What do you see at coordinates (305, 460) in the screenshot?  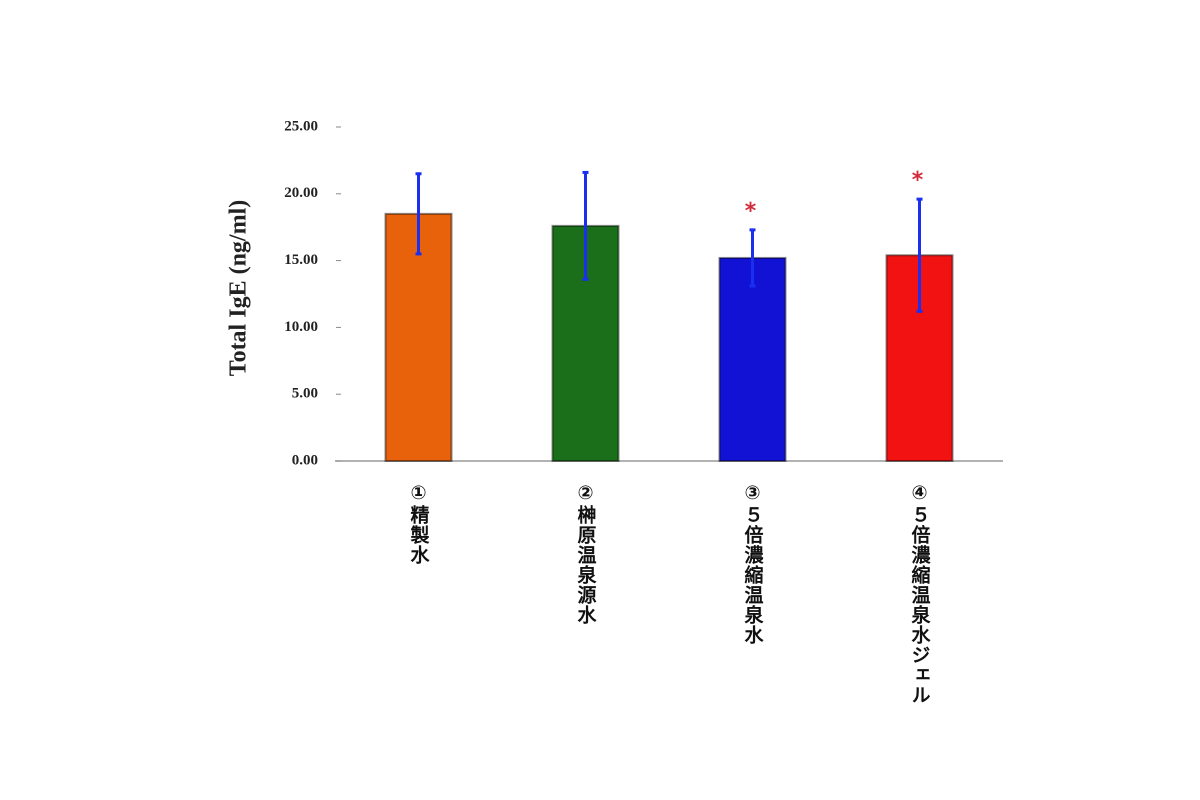 I see `y-tick-label: 0.00` at bounding box center [305, 460].